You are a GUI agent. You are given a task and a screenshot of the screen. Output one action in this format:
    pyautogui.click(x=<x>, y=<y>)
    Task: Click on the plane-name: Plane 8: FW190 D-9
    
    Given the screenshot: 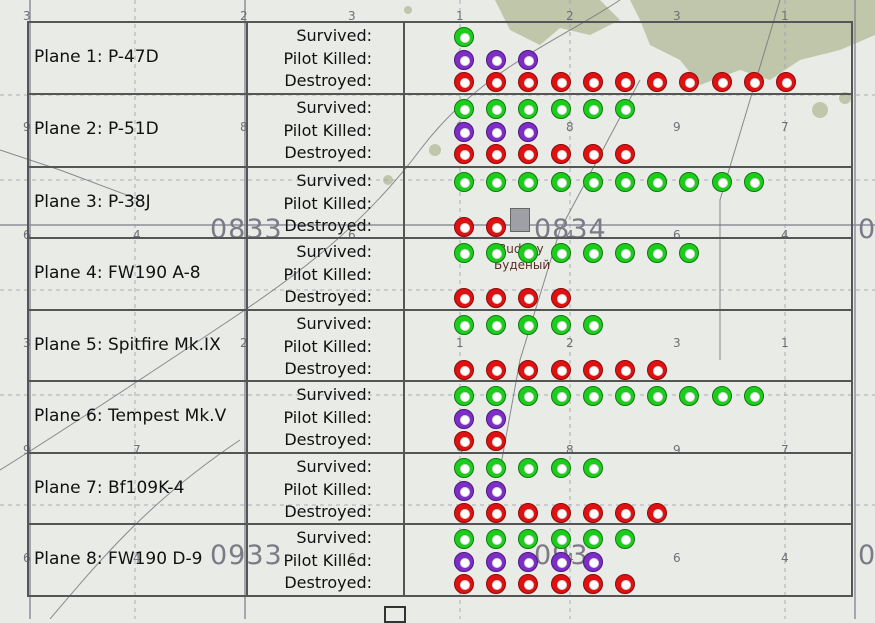 What is the action you would take?
    pyautogui.click(x=118, y=559)
    